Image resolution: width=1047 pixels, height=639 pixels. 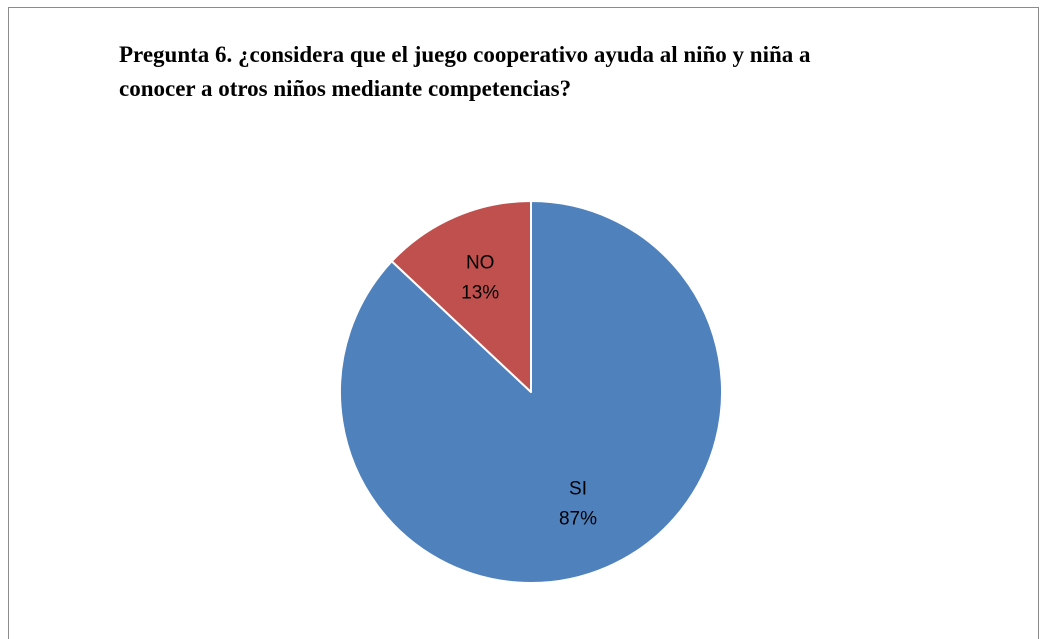 I want to click on slice-category-label-no: NO, so click(x=480, y=263).